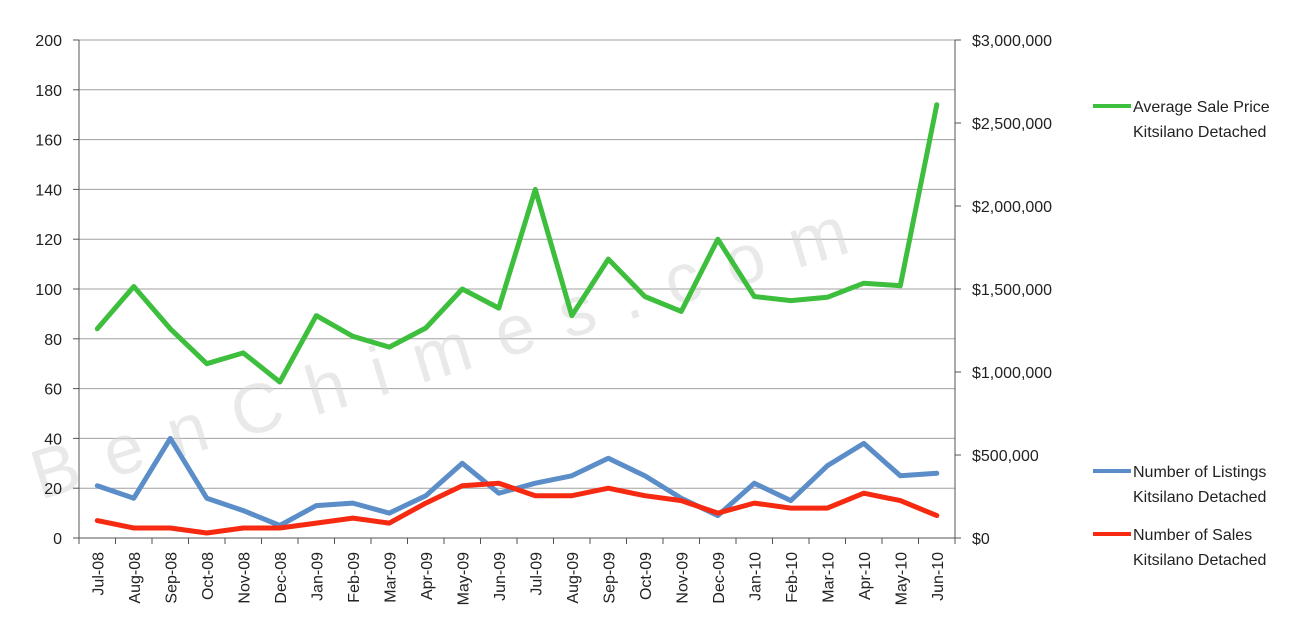  What do you see at coordinates (244, 578) in the screenshot?
I see `x-tick-label: Nov-08` at bounding box center [244, 578].